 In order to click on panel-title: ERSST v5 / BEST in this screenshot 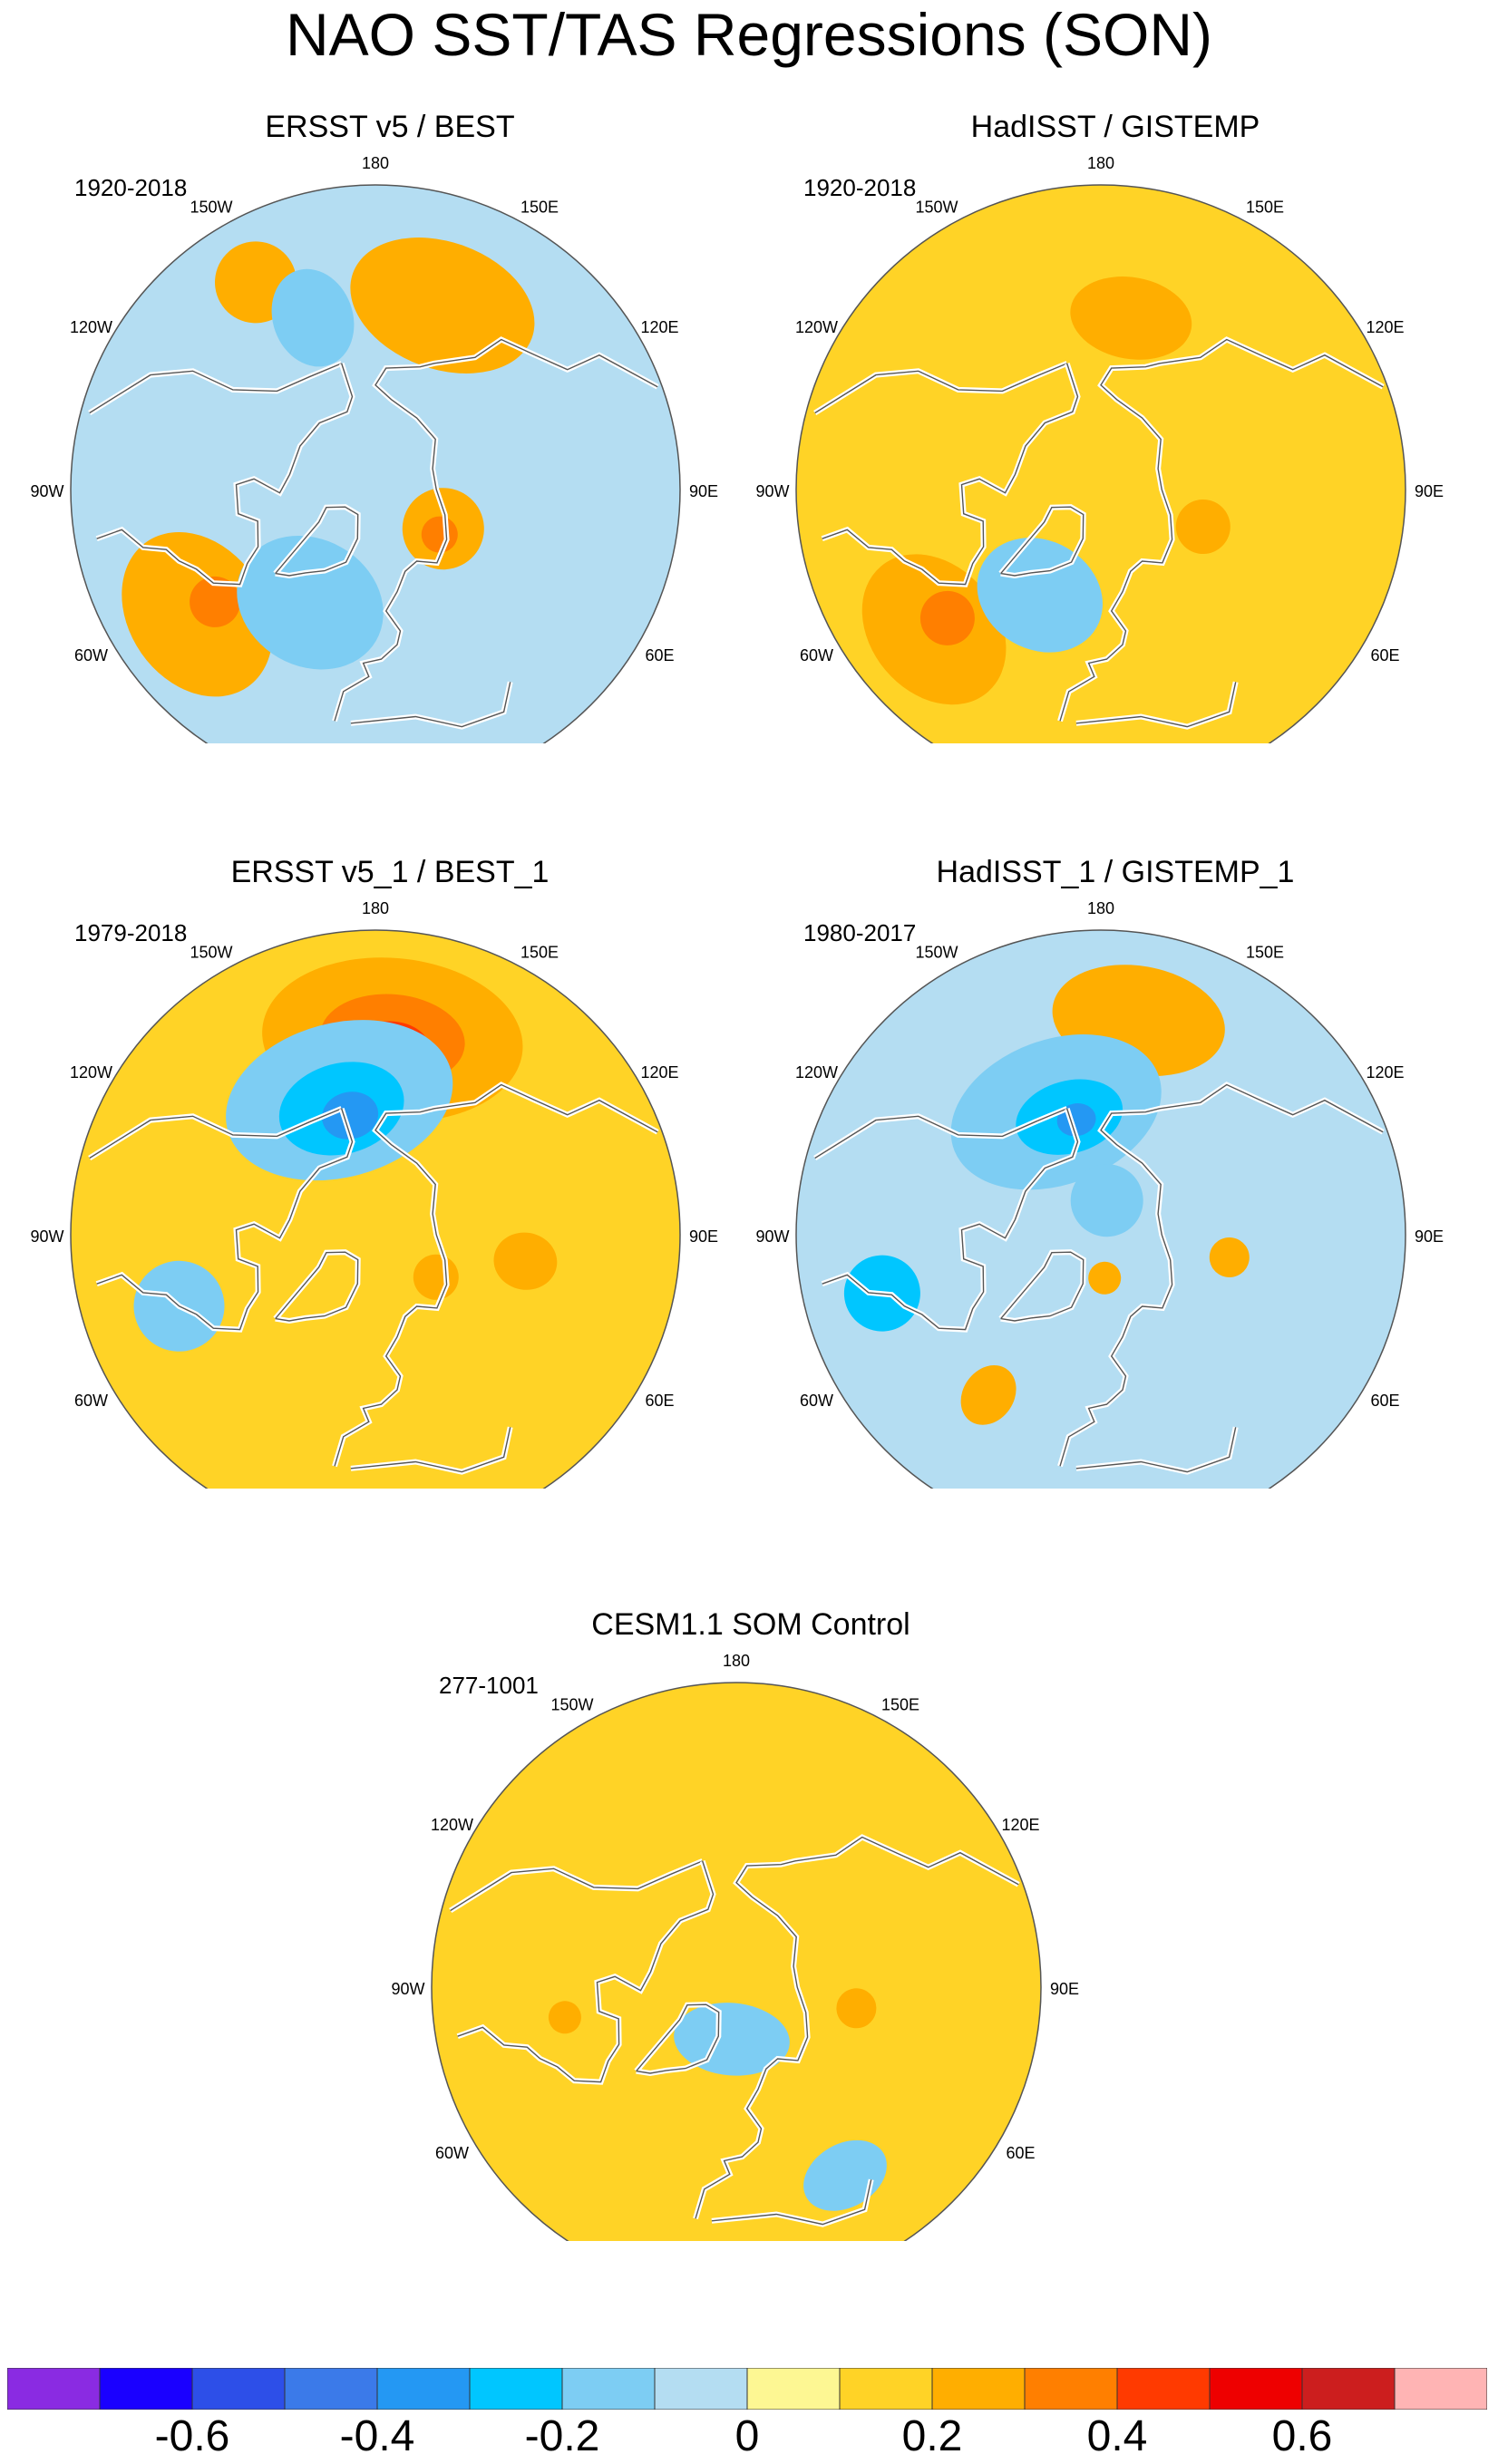, I will do `click(390, 127)`.